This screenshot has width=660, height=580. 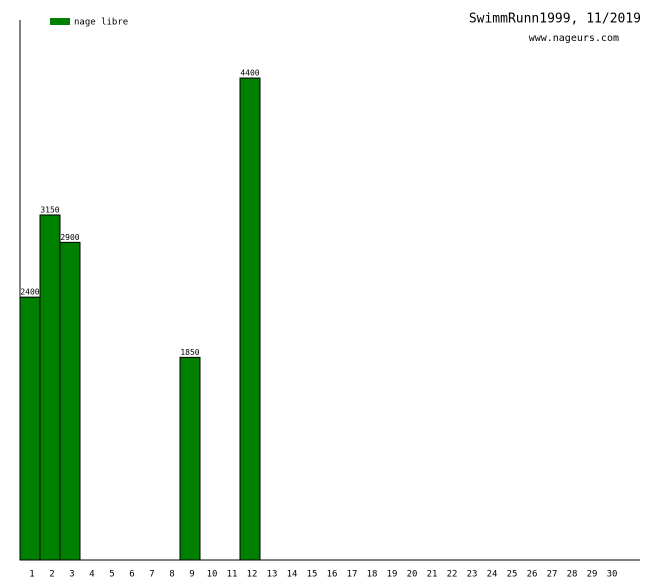 What do you see at coordinates (512, 575) in the screenshot?
I see `x-tick-label: 25` at bounding box center [512, 575].